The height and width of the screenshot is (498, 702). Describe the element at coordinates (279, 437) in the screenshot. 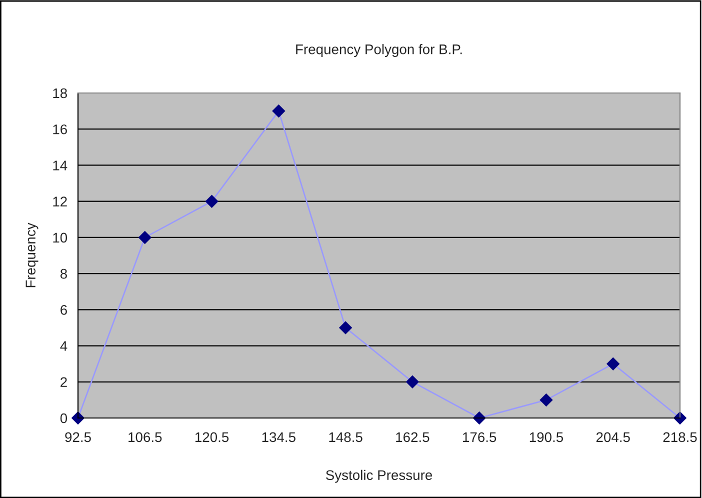

I see `x-tick-label: 134.5` at that location.